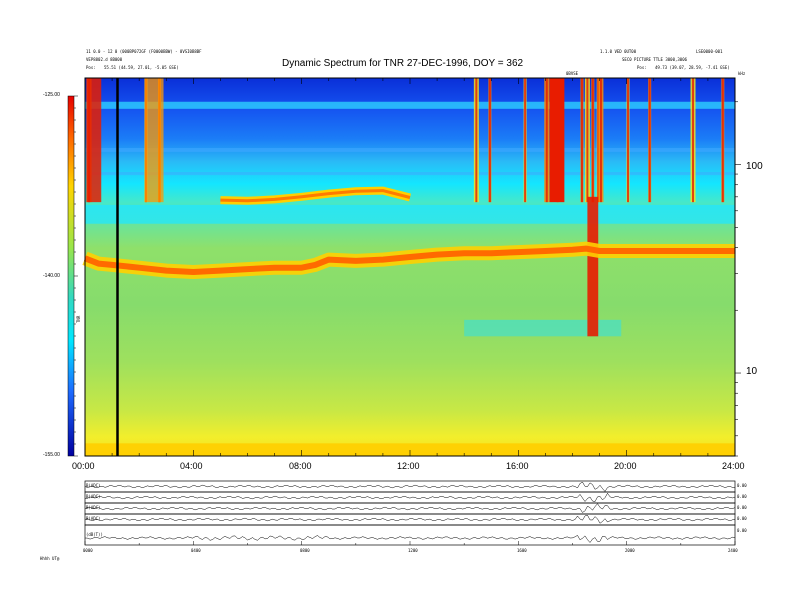 Image resolution: width=792 pixels, height=612 pixels. What do you see at coordinates (742, 518) in the screenshot?
I see `panel-right-label-4: 0.00` at bounding box center [742, 518].